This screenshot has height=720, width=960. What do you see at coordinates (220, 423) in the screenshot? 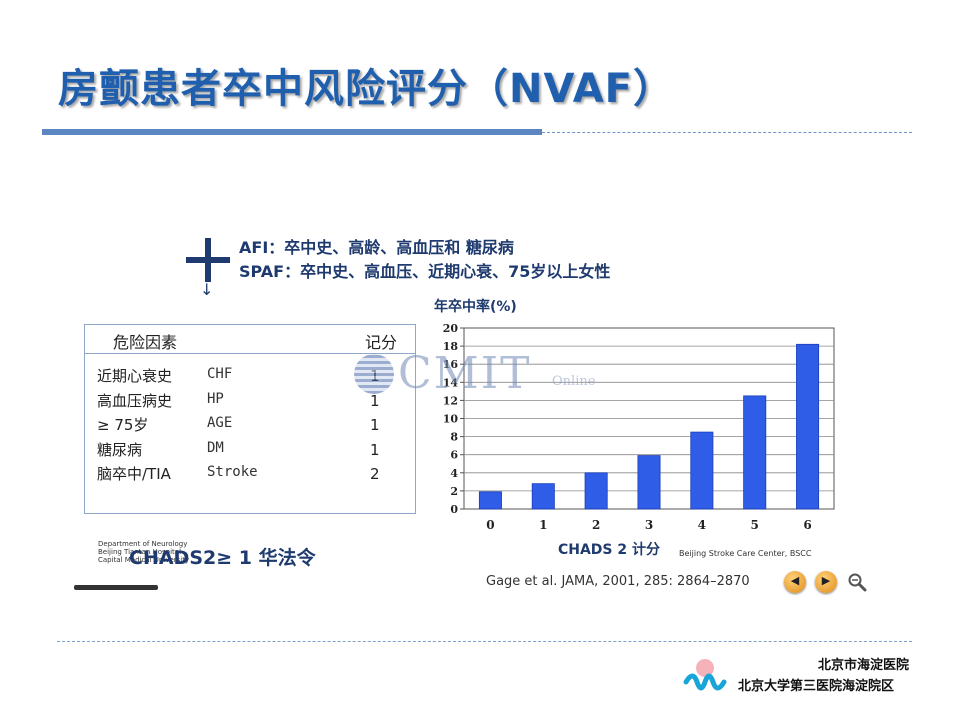
I see `risk-abbr: AGE` at bounding box center [220, 423].